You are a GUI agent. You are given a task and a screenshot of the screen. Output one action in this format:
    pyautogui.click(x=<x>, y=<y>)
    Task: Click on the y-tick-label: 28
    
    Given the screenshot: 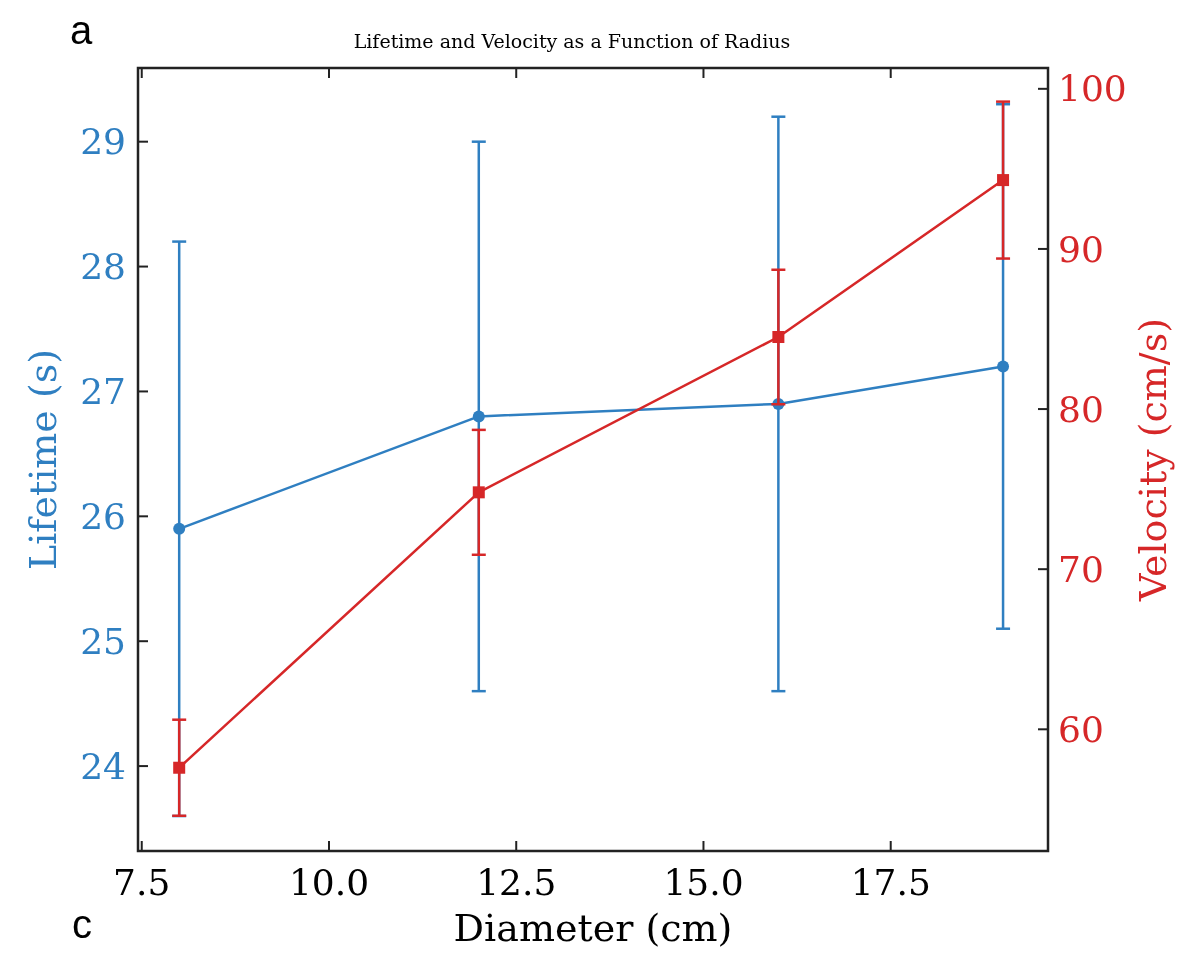 What is the action you would take?
    pyautogui.click(x=103, y=267)
    